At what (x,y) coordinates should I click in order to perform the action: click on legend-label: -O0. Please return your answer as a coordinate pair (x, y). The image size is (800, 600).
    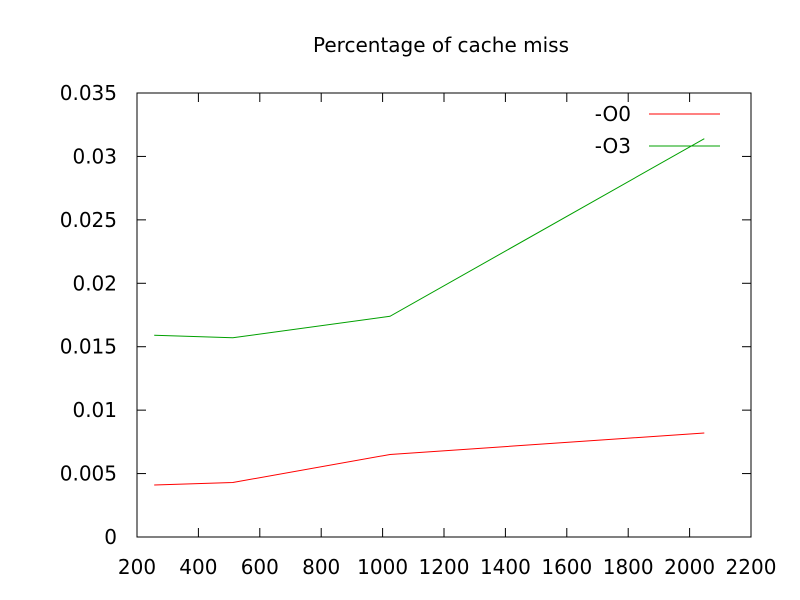
    Looking at the image, I should click on (613, 114).